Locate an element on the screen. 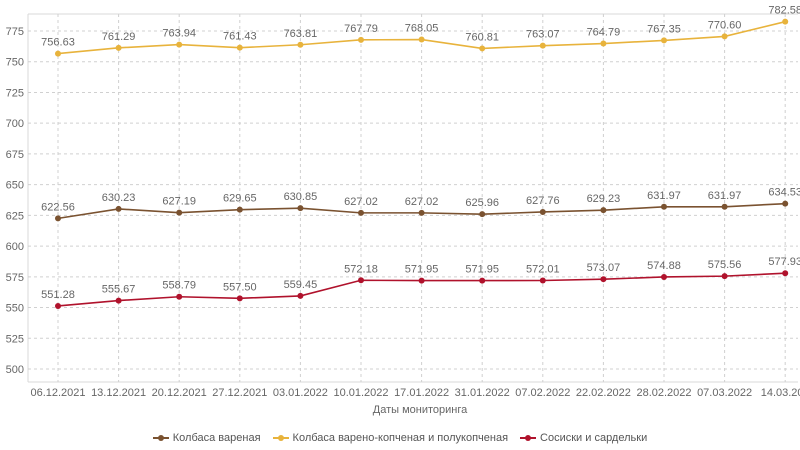 Image resolution: width=800 pixels, height=450 pixels. legend-label: Сосиски и сардельки is located at coordinates (594, 438).